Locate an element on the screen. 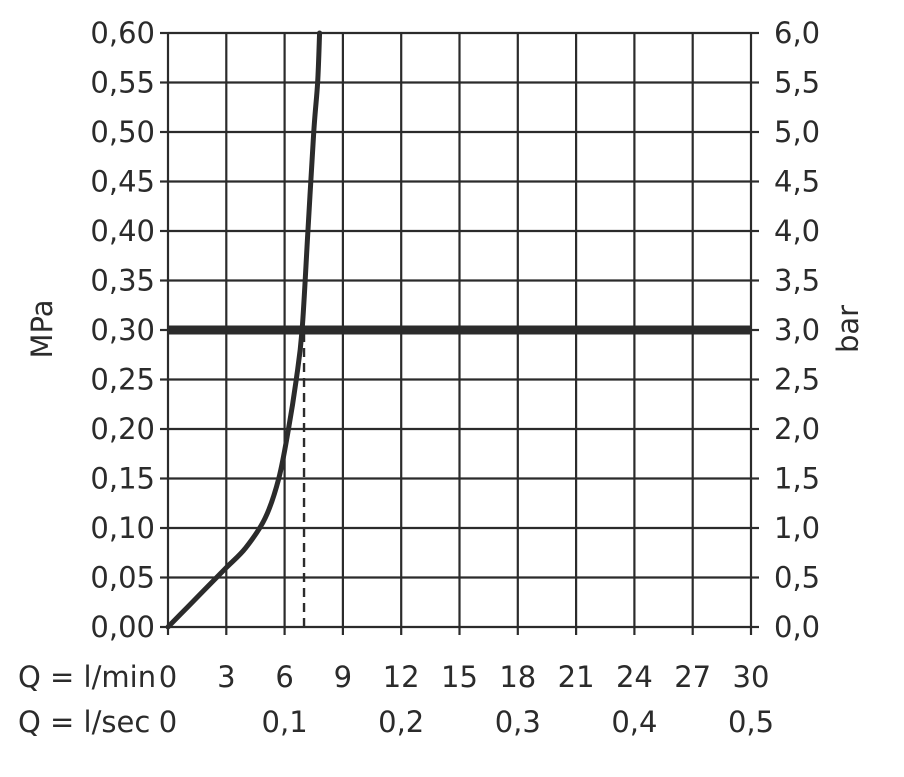  right-tick-label: 2,5 is located at coordinates (797, 380).